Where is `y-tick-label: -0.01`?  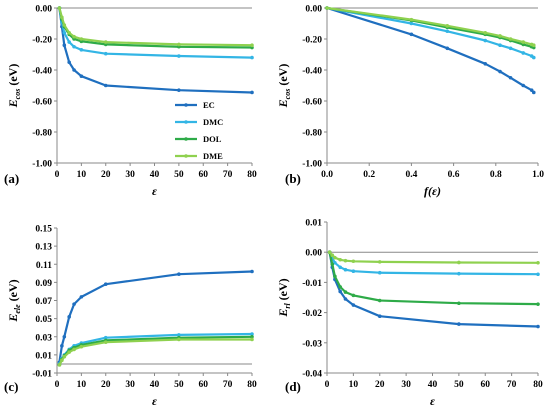
y-tick-label: -0.01 is located at coordinates (312, 284).